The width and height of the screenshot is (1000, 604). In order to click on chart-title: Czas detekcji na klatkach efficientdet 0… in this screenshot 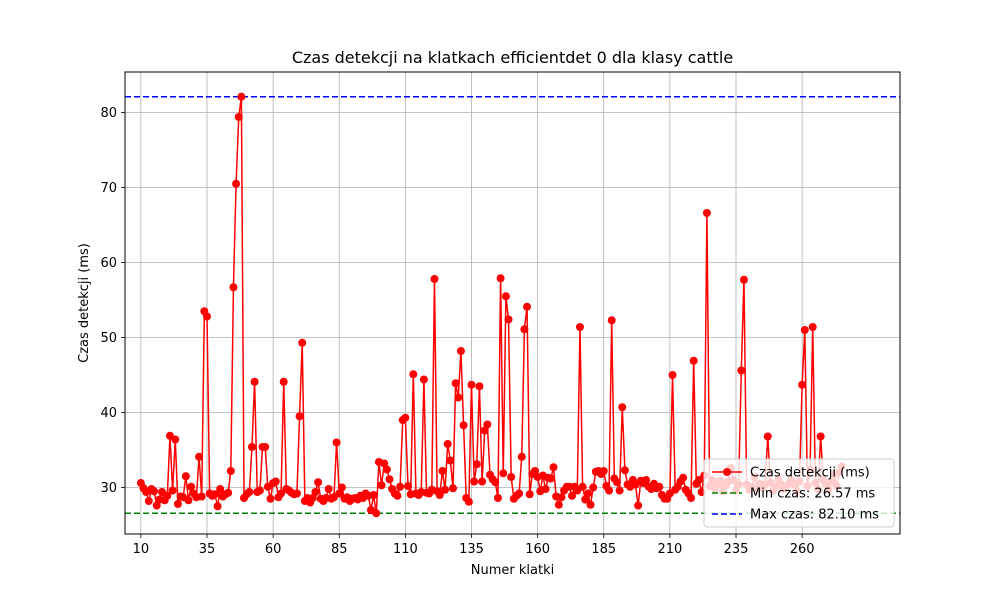, I will do `click(512, 57)`.